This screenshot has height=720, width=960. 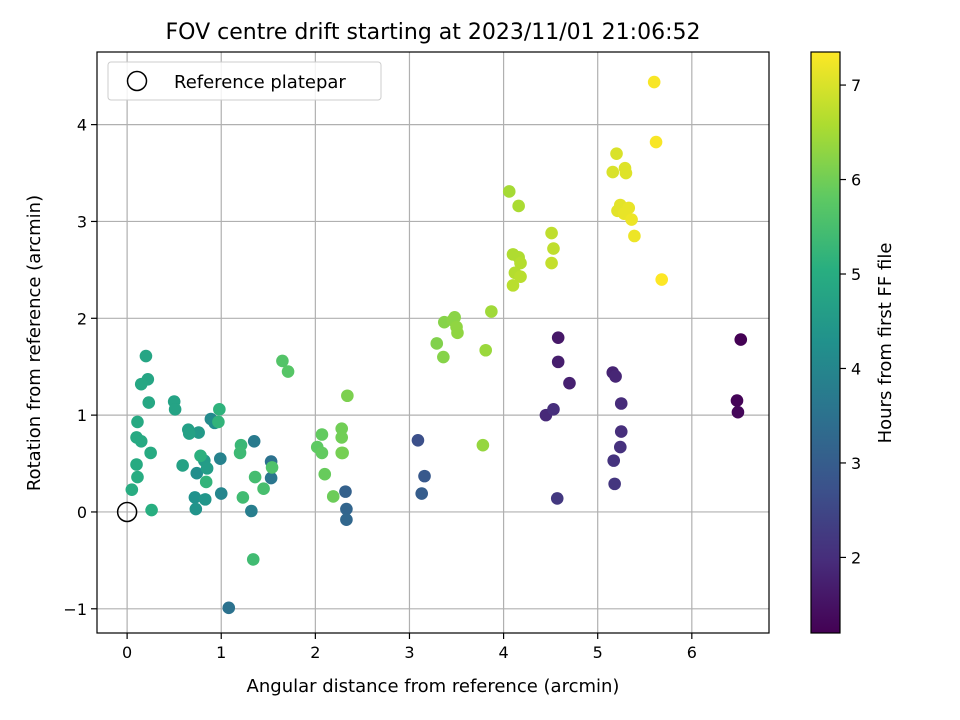 I want to click on colorbar-tick-label: 3, so click(x=856, y=463).